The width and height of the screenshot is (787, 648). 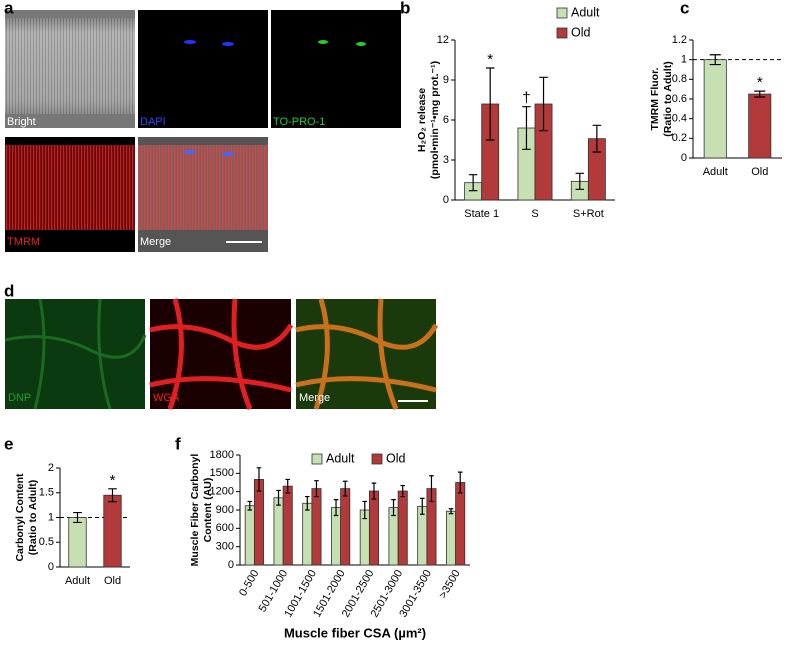 I want to click on y-tick-label: 300, so click(x=225, y=547).